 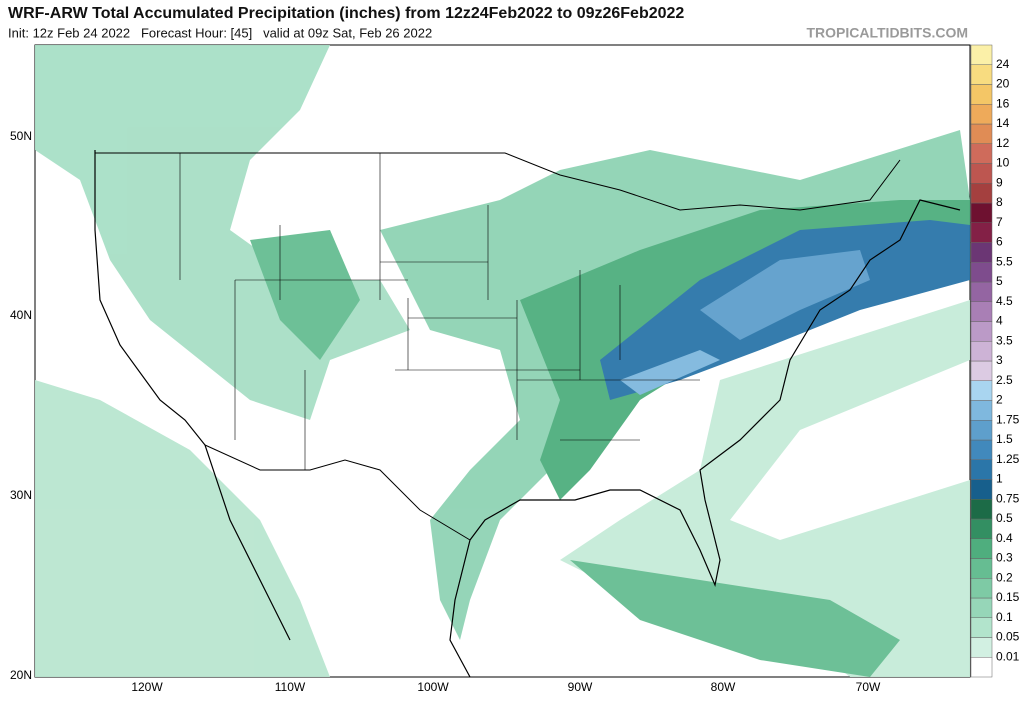 I want to click on lat-label: 20N, so click(x=21, y=675).